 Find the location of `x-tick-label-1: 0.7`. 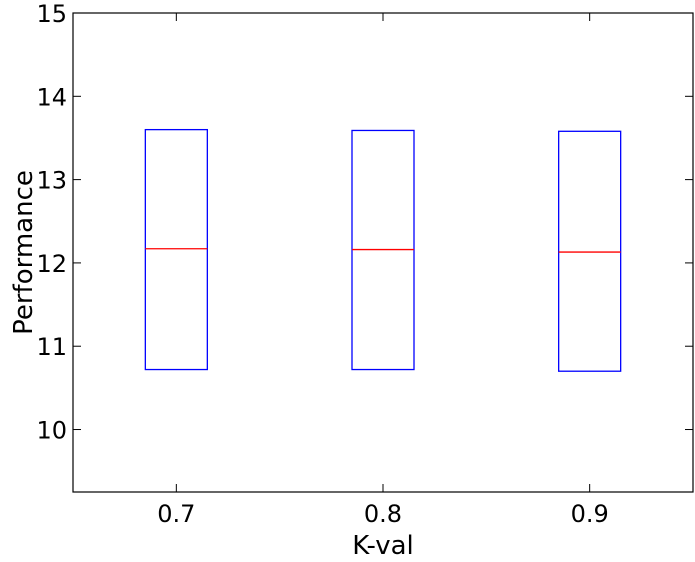

x-tick-label-1: 0.7 is located at coordinates (176, 514).